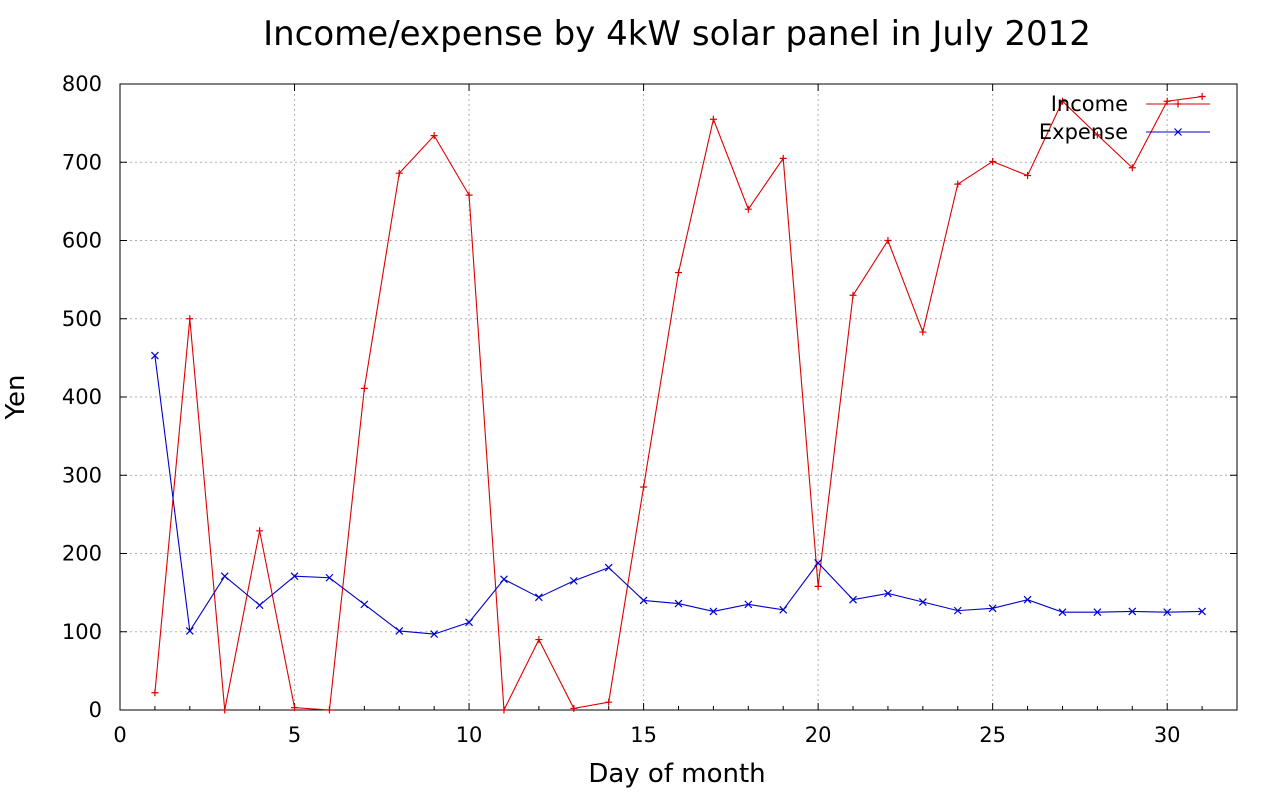  What do you see at coordinates (676, 774) in the screenshot?
I see `x-axis-title: Day of month` at bounding box center [676, 774].